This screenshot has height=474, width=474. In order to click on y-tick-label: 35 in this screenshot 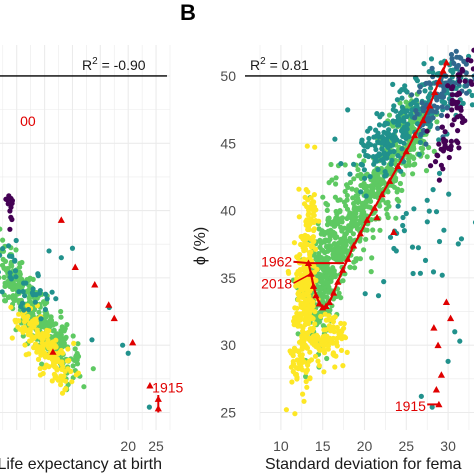, I will do `click(228, 278)`.